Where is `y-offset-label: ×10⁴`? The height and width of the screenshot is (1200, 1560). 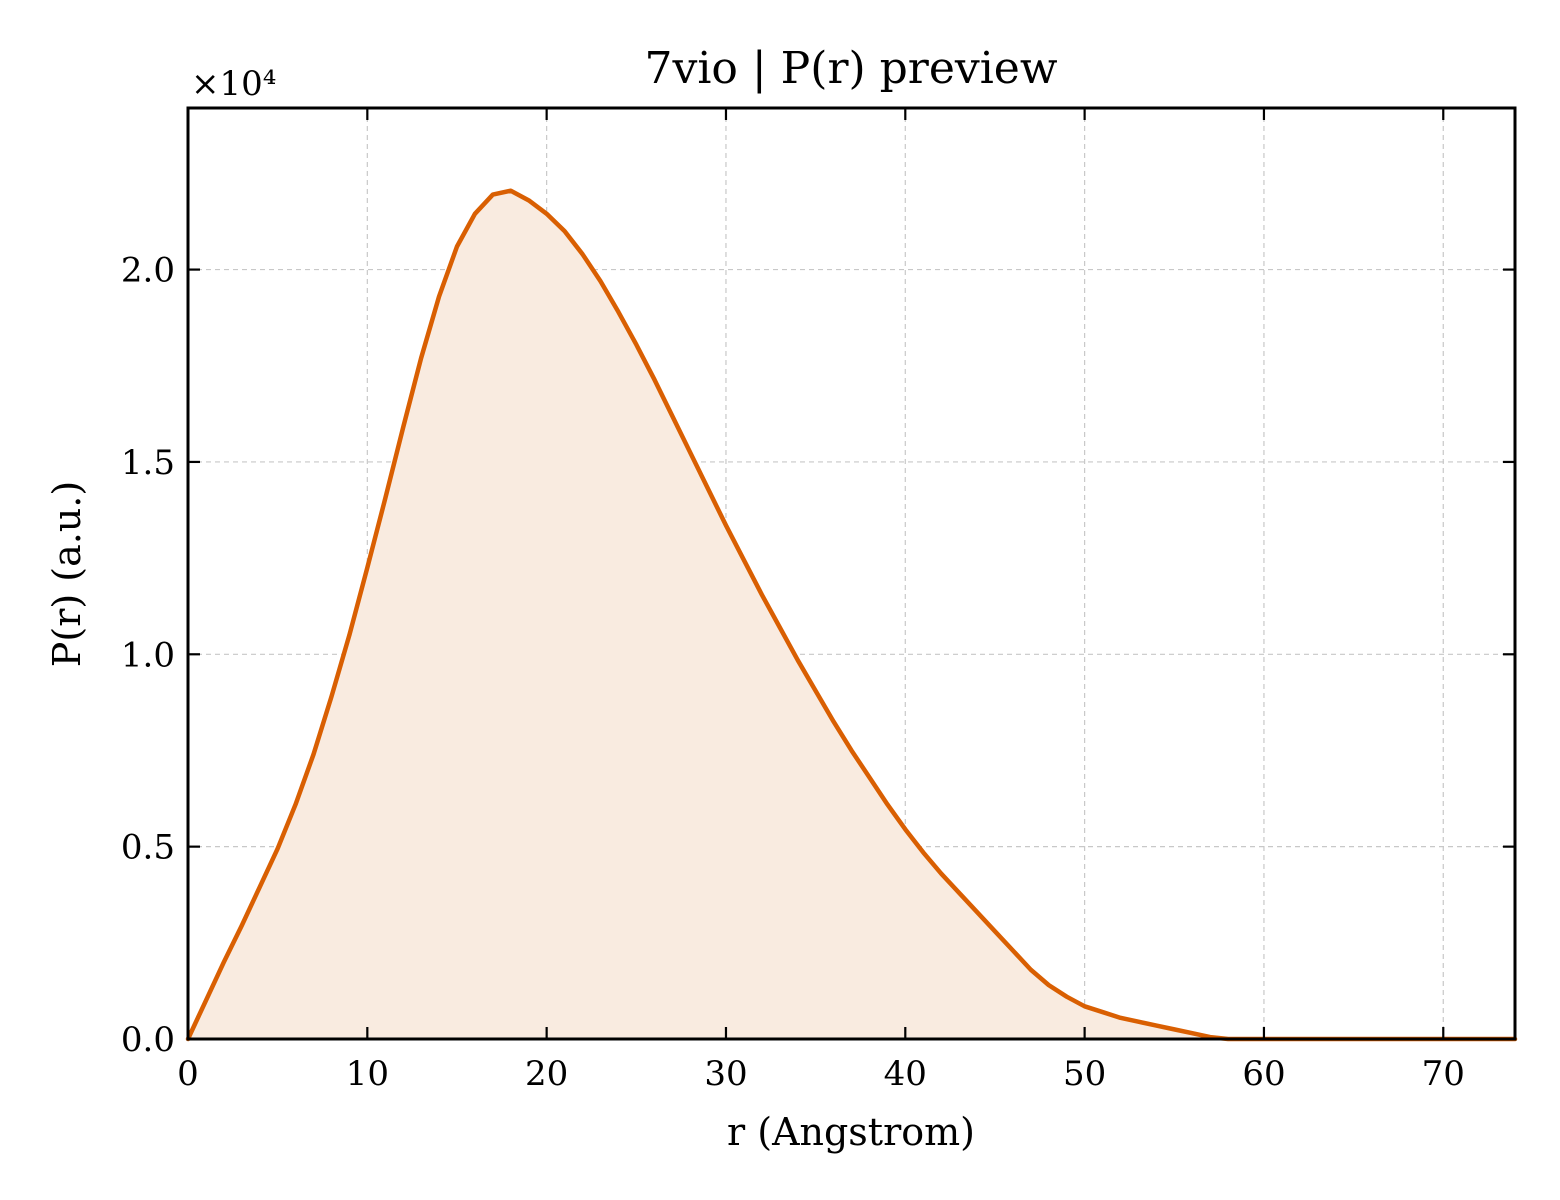 y-offset-label: ×10⁴ is located at coordinates (233, 84).